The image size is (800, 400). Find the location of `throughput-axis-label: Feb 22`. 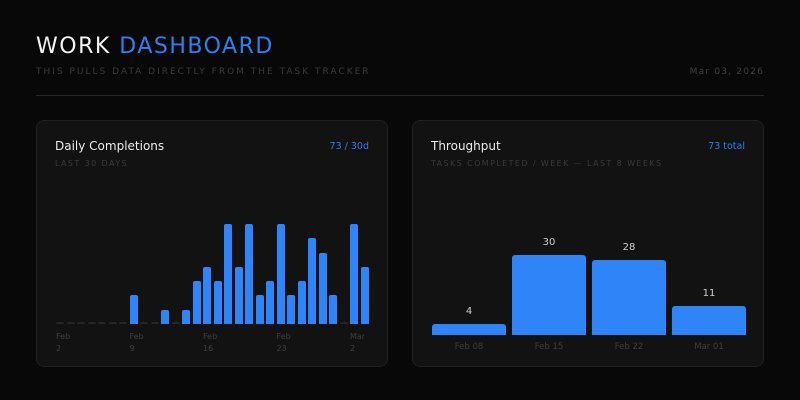

throughput-axis-label: Feb 22 is located at coordinates (629, 347).